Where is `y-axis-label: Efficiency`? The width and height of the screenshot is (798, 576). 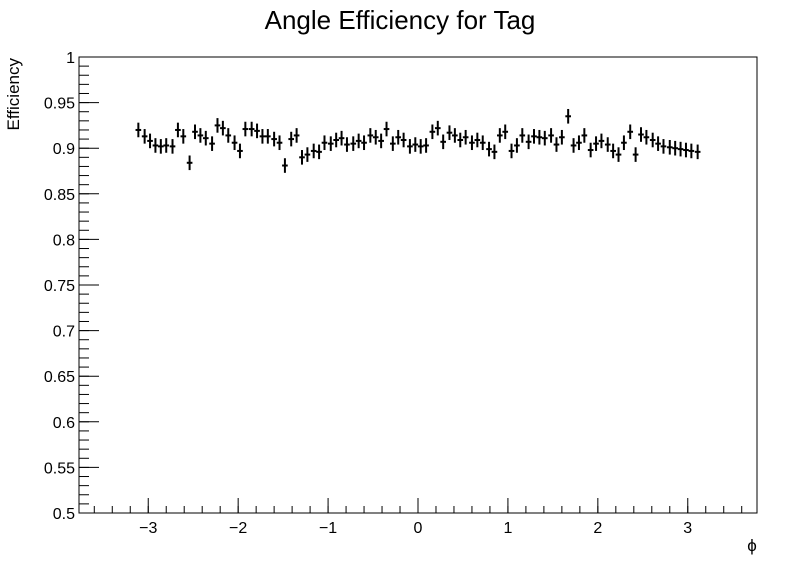
y-axis-label: Efficiency is located at coordinates (13, 94).